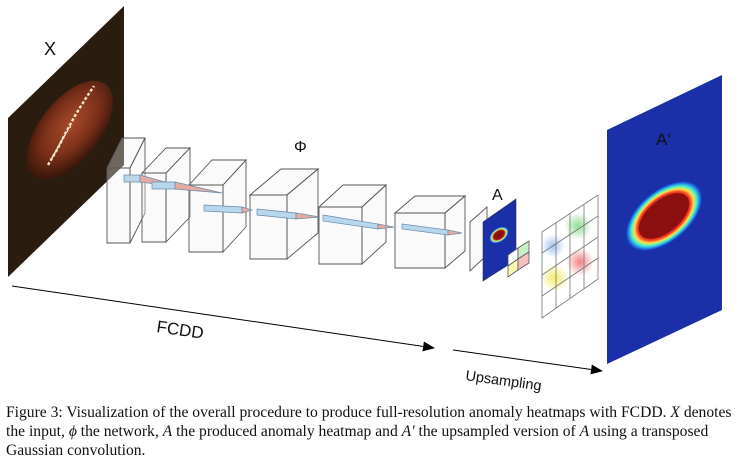 The height and width of the screenshot is (475, 749). Describe the element at coordinates (179, 330) in the screenshot. I see `fcdd-label: FCDD` at that location.